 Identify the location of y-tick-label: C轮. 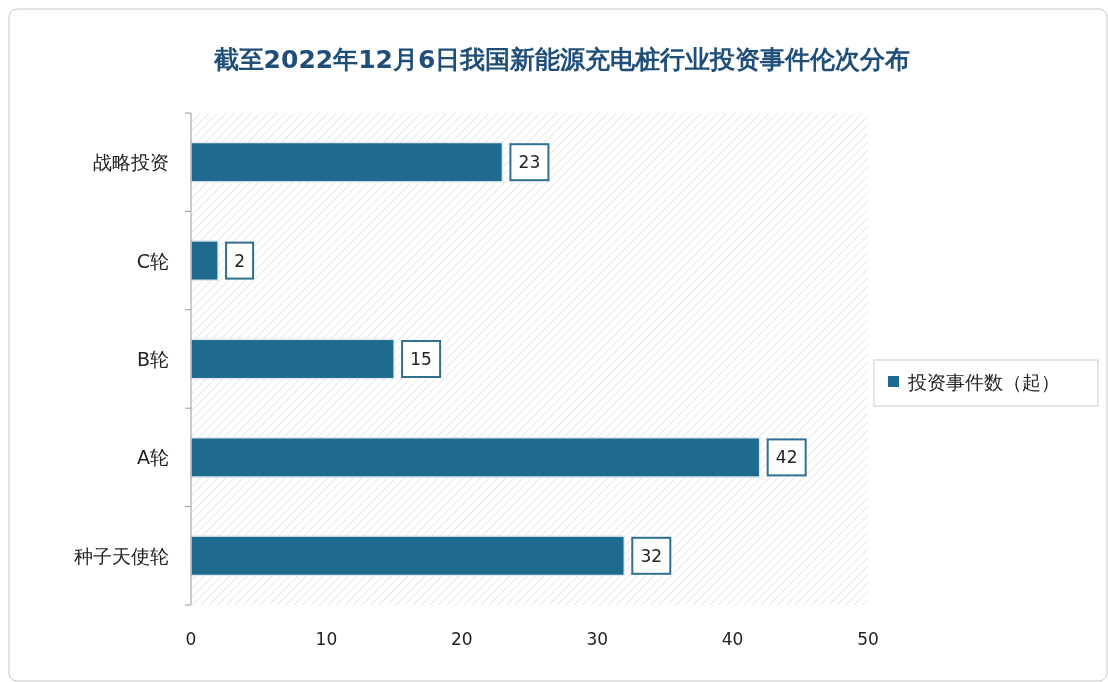
(152, 260).